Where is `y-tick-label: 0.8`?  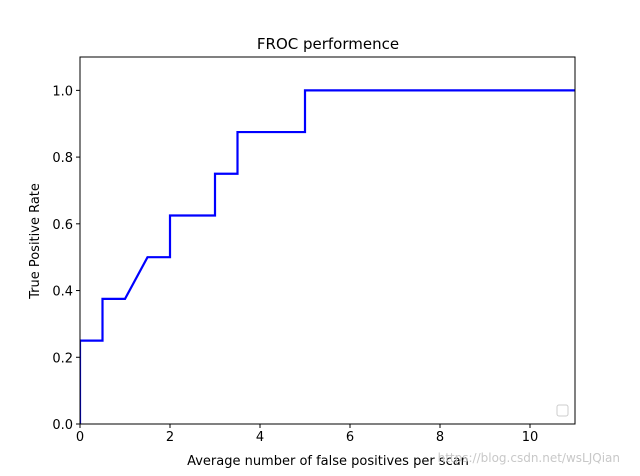
y-tick-label: 0.8 is located at coordinates (62, 158).